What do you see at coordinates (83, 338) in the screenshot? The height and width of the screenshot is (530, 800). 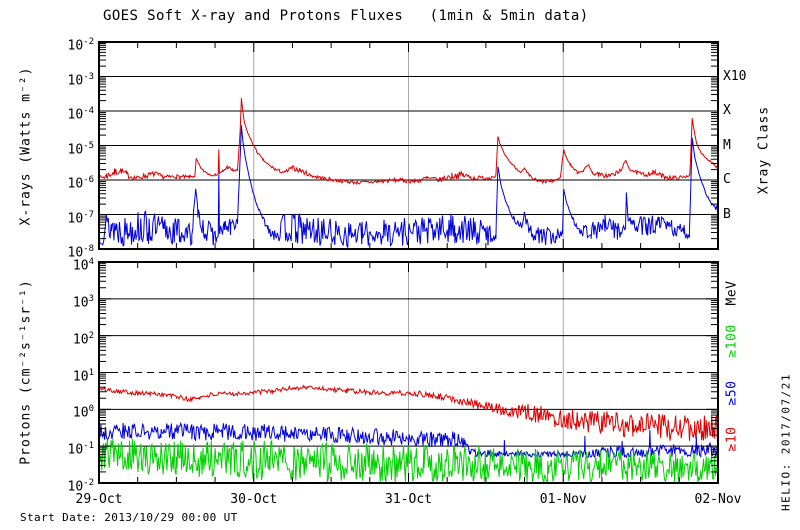 I see `y-tick-label: 10²` at bounding box center [83, 338].